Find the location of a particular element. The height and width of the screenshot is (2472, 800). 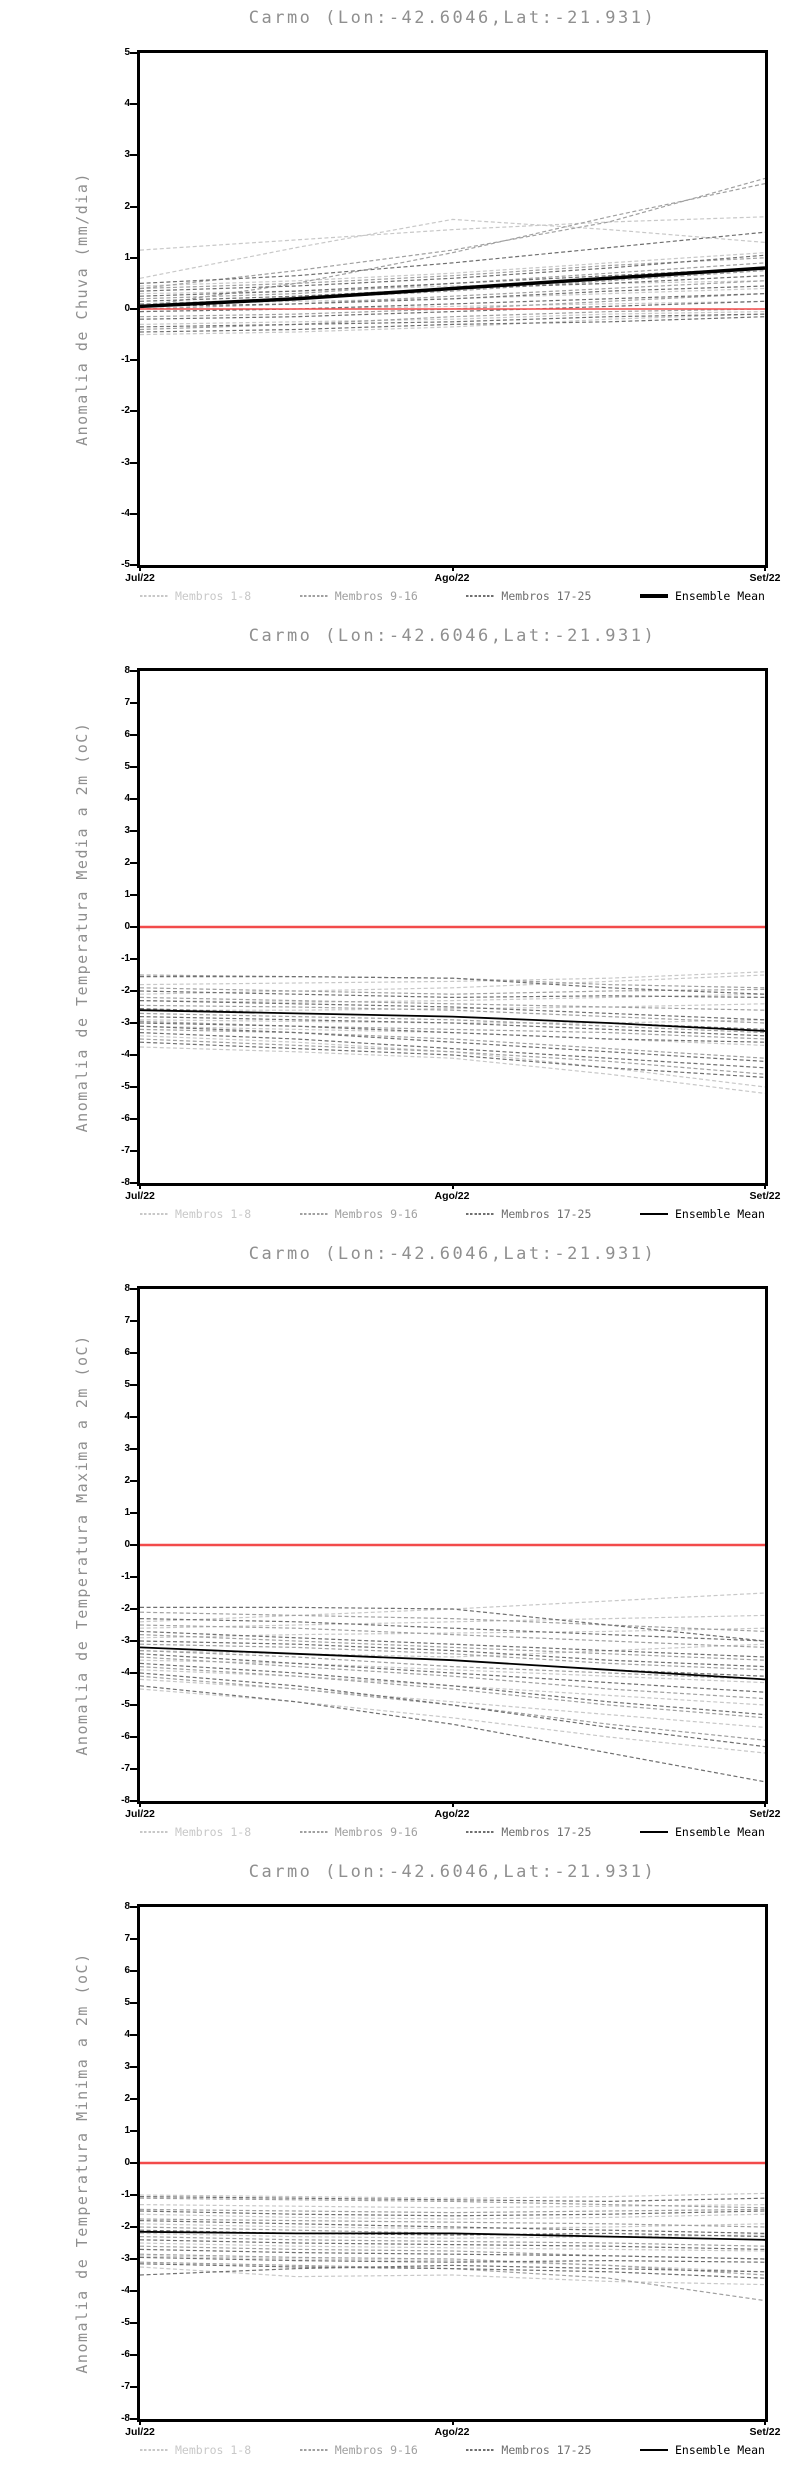

y-tick-label: -3 is located at coordinates (125, 462).